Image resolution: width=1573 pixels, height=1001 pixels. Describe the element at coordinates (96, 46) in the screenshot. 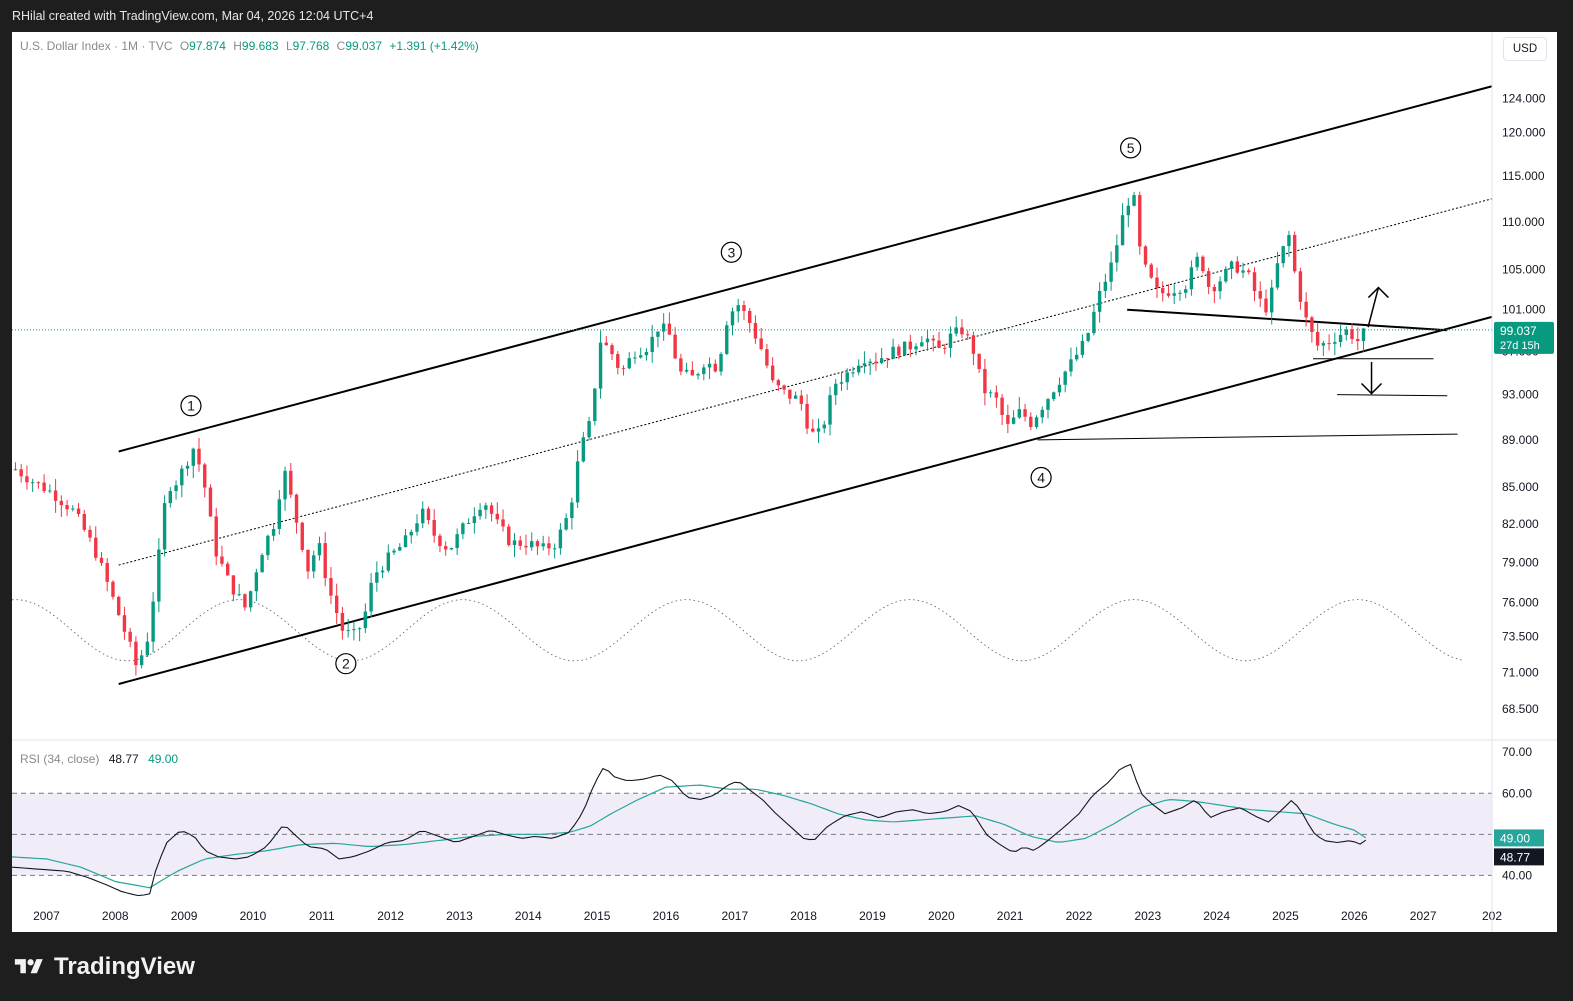

I see `symbol-name: U.S. Dollar Index · 1M · TVC` at that location.